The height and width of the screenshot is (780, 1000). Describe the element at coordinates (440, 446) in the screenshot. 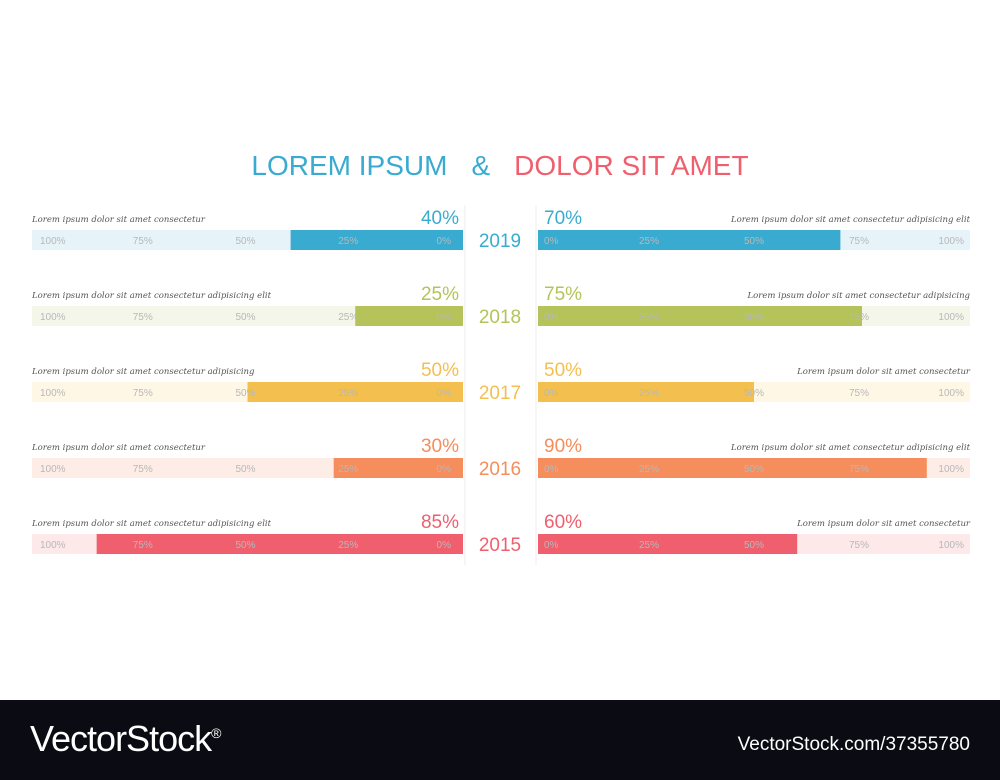

I see `left-value-label: 30%` at that location.